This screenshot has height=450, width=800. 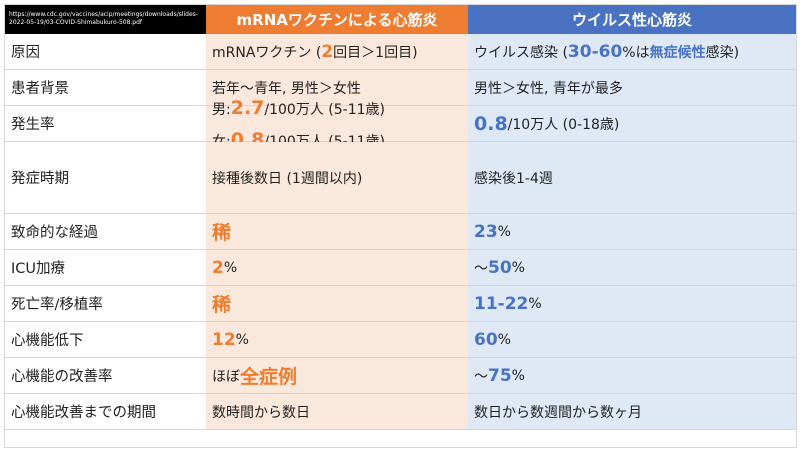 What do you see at coordinates (491, 123) in the screenshot?
I see `value: 0.8` at bounding box center [491, 123].